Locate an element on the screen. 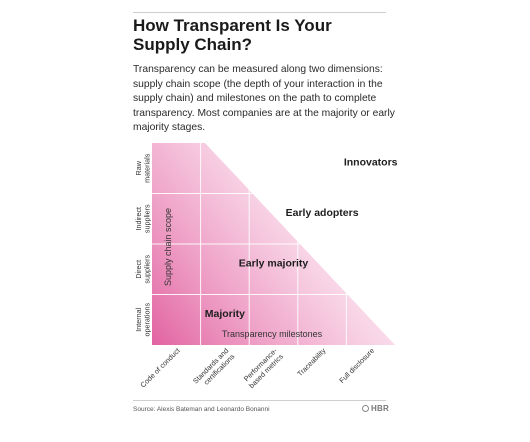 This screenshot has height=442, width=530. bottom-rule is located at coordinates (259, 400).